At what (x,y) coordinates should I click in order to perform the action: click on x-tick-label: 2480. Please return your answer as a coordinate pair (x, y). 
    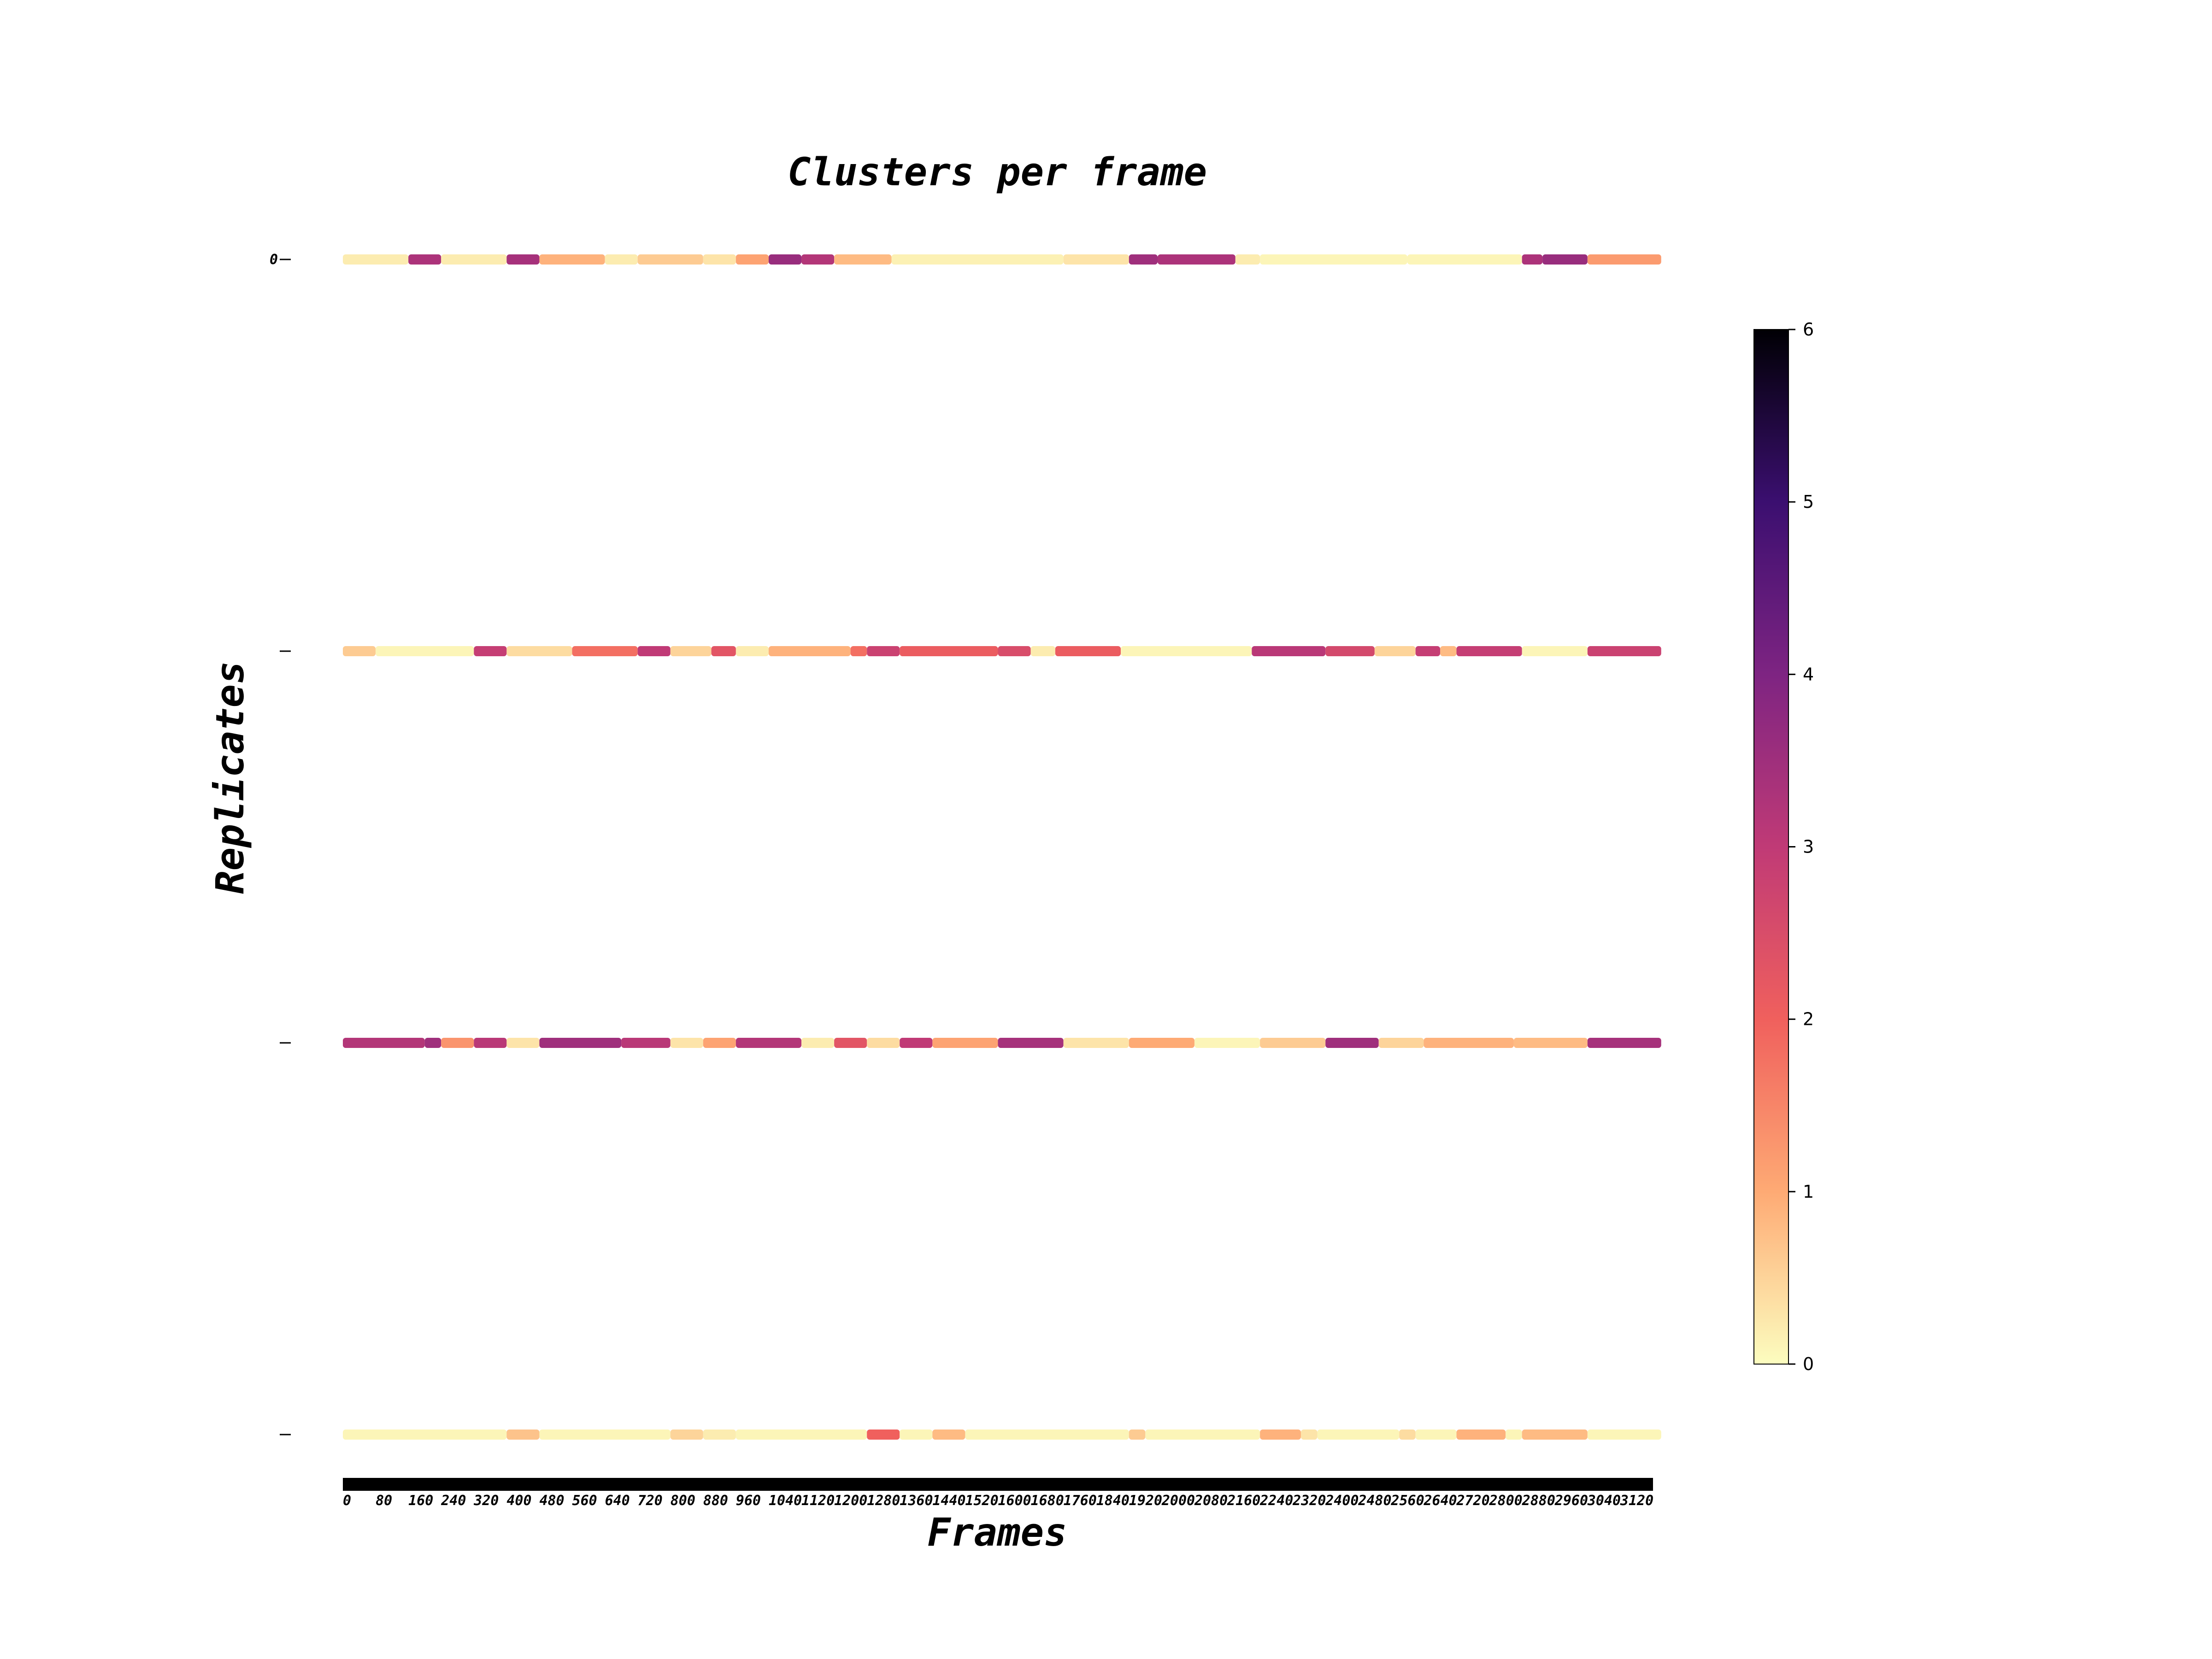
    Looking at the image, I should click on (1374, 1501).